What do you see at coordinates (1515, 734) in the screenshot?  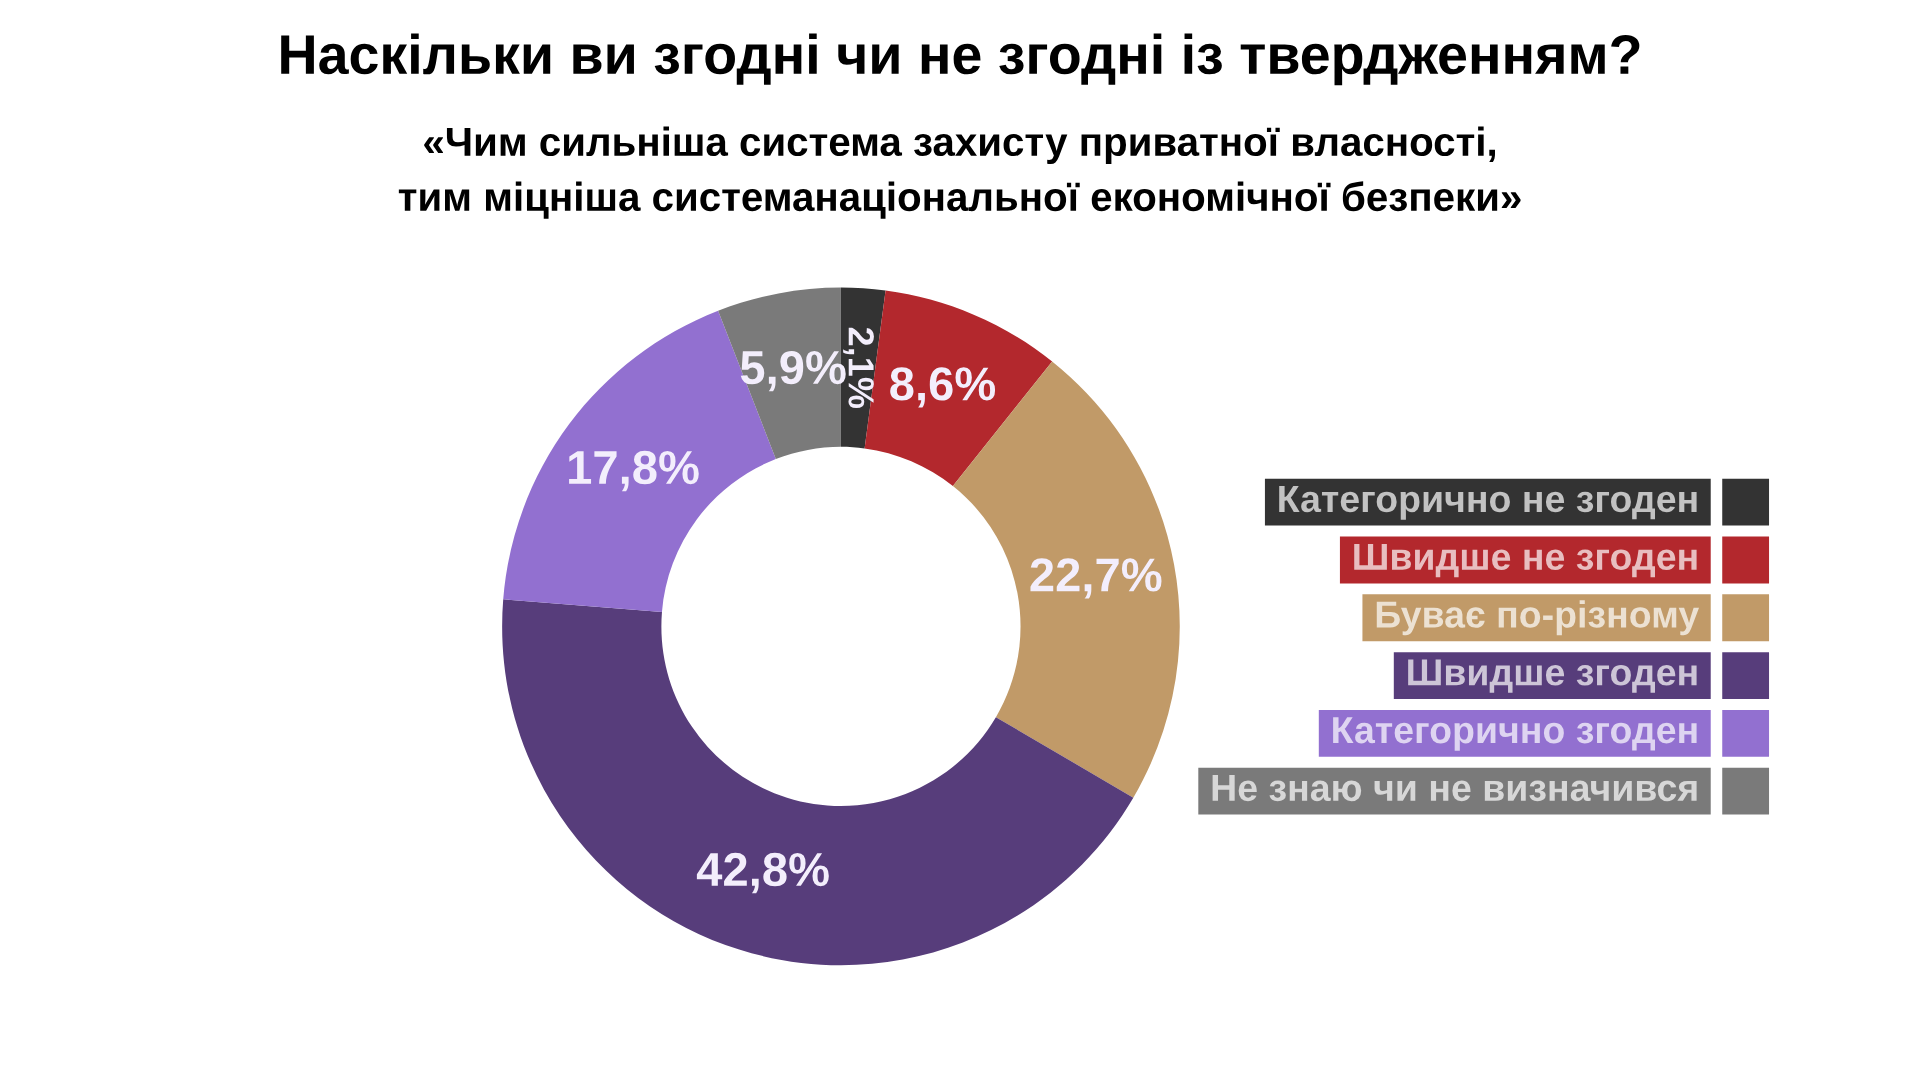 I see `legend-label: Категорично згоден` at bounding box center [1515, 734].